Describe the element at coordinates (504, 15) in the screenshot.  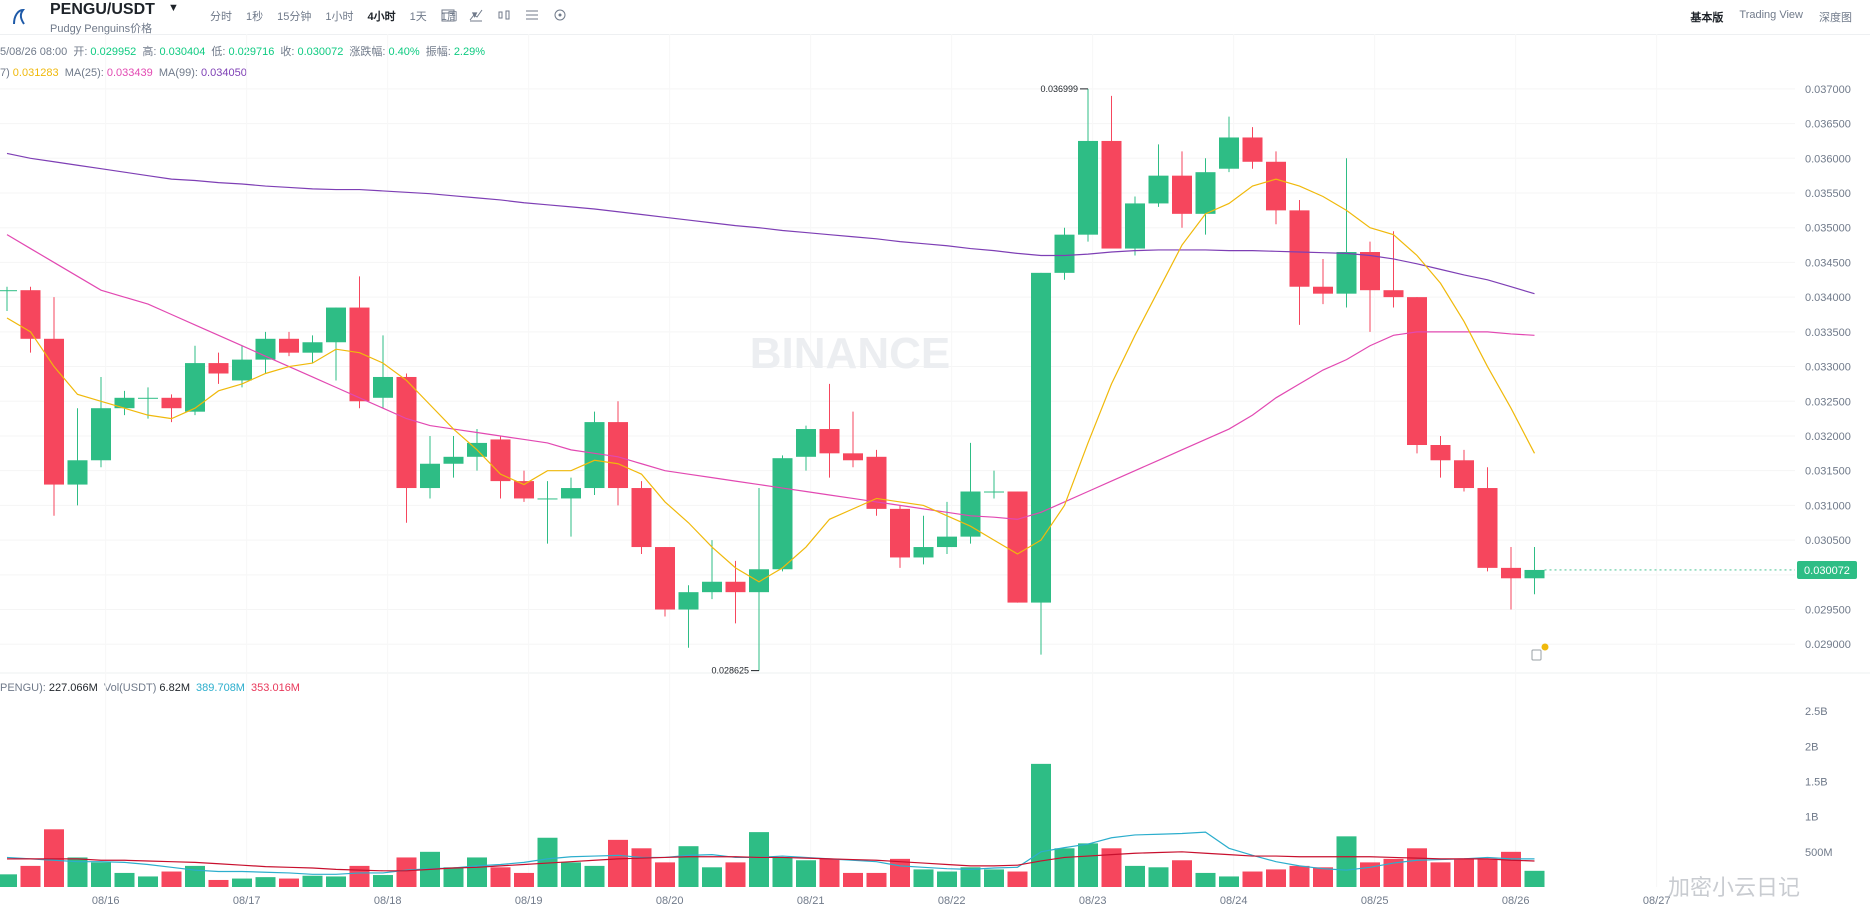
I see `candle-style-icon` at that location.